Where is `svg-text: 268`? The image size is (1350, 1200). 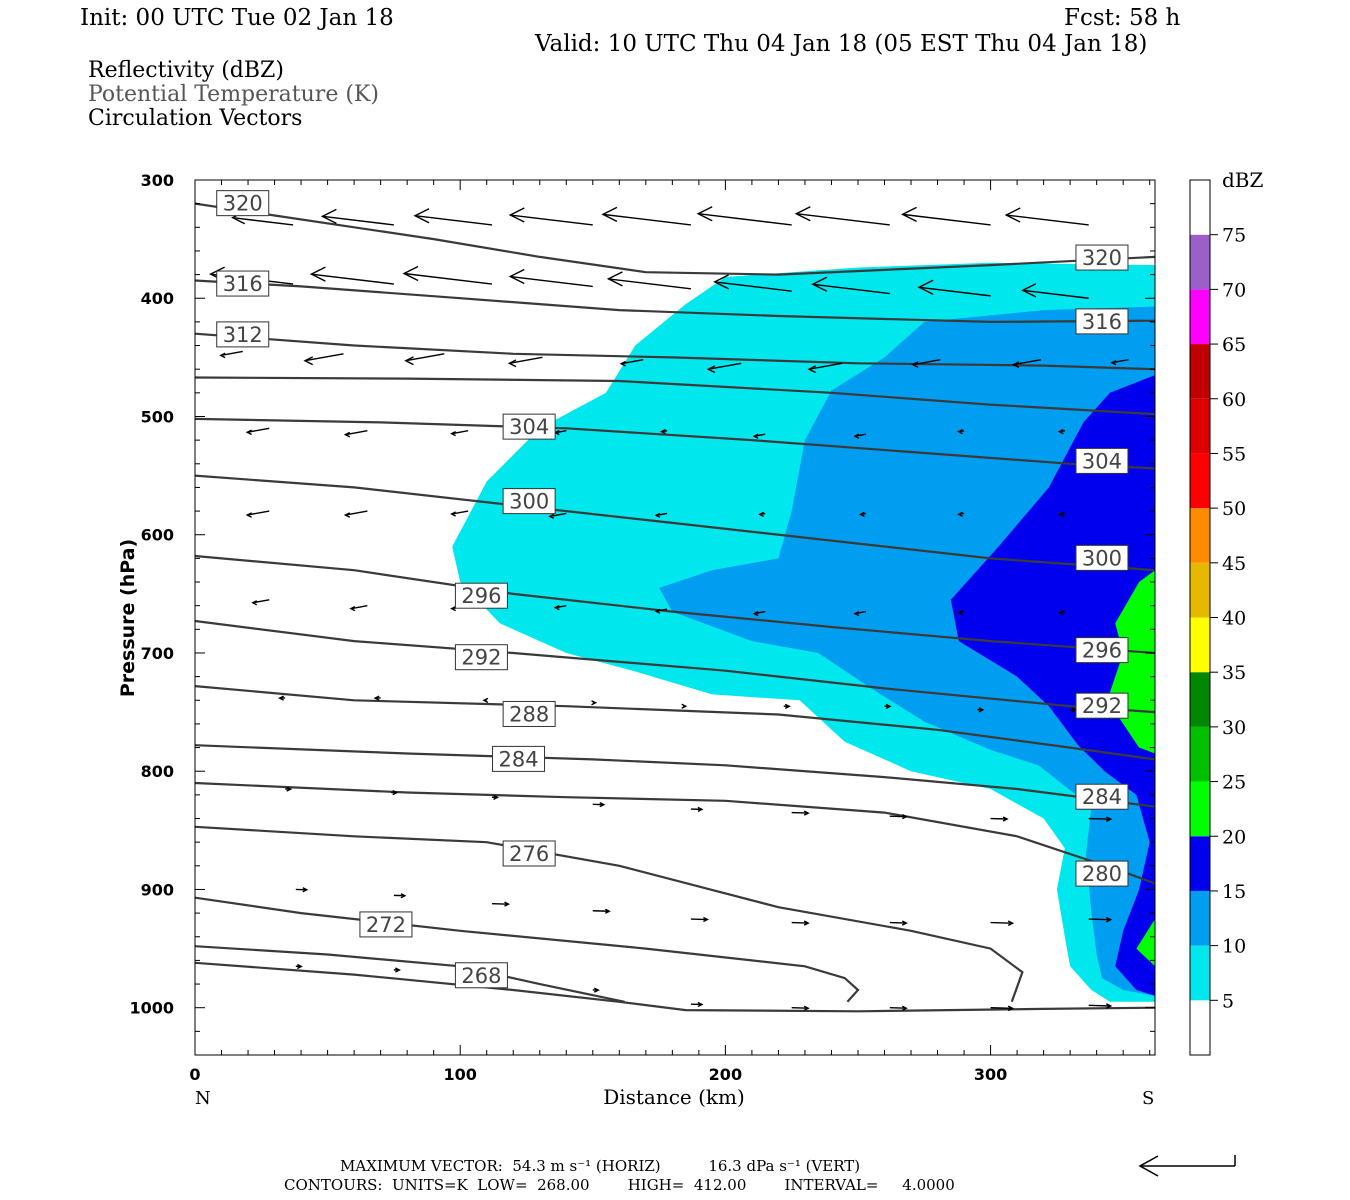 svg-text: 268 is located at coordinates (481, 976).